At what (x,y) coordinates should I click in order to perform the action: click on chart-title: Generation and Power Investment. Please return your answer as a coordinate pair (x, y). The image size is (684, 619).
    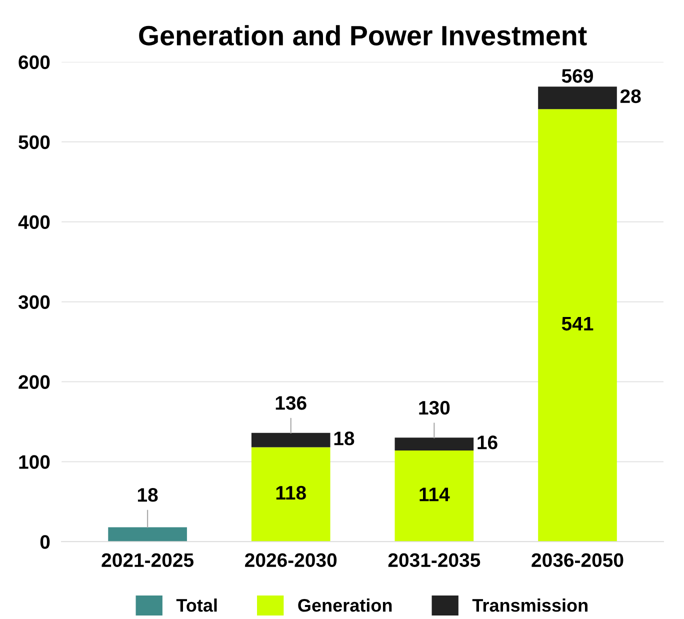
    Looking at the image, I should click on (363, 35).